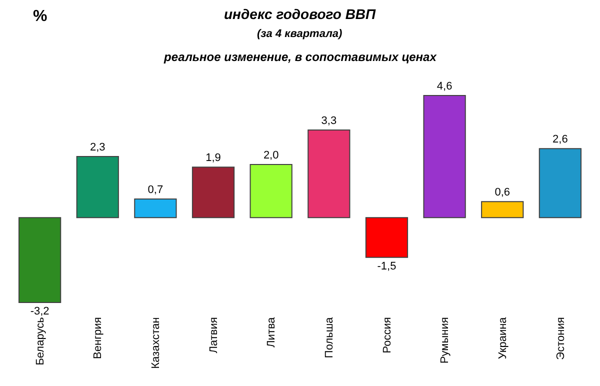 The width and height of the screenshot is (600, 386). Describe the element at coordinates (387, 335) in the screenshot. I see `x-tick-label: Россия` at that location.